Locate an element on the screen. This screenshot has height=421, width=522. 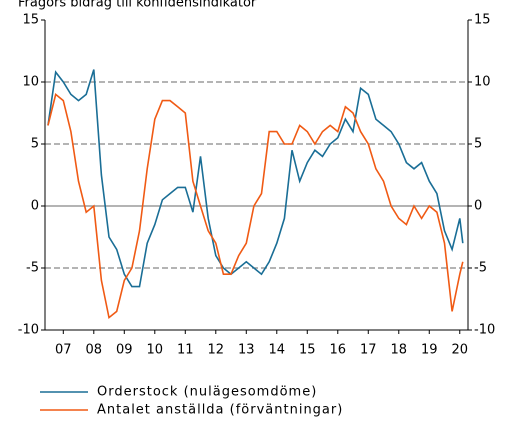
y2-tick-label: 0 is located at coordinates (478, 206).